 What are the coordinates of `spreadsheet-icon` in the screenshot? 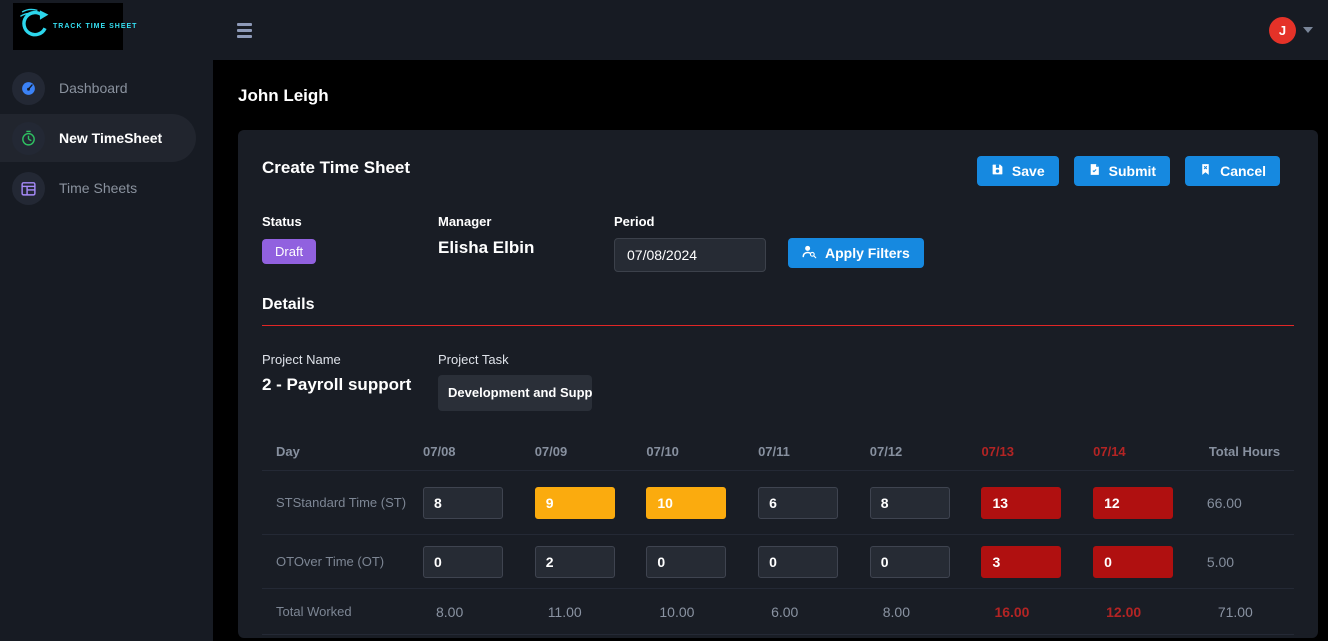 It's located at (28, 188).